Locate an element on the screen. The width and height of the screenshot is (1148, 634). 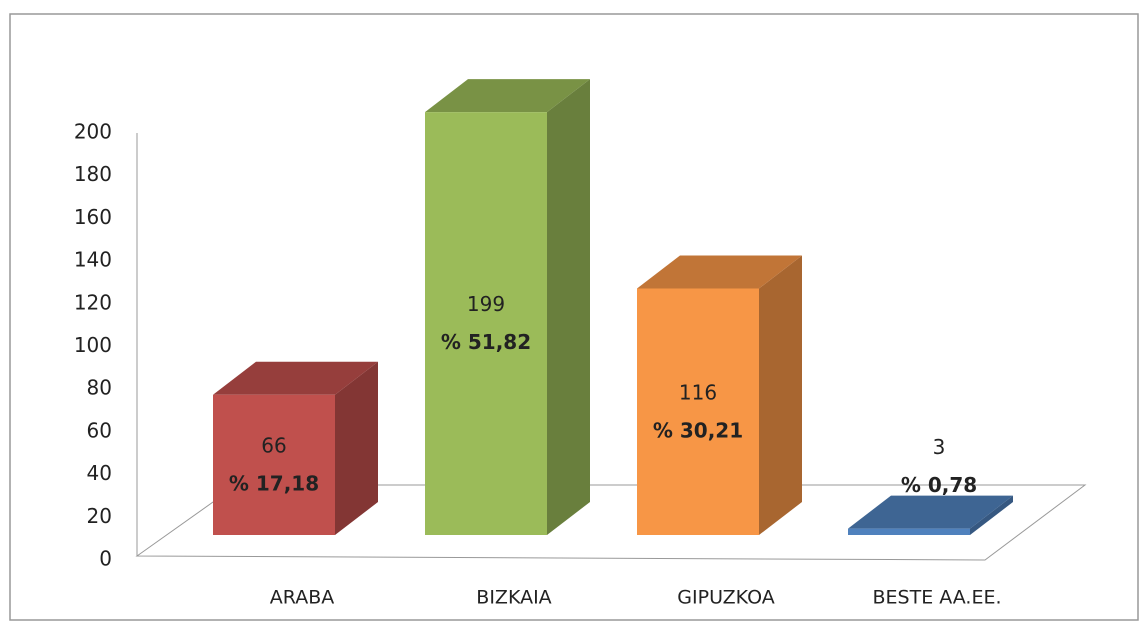
y-tick-label: 0 is located at coordinates (105, 559).